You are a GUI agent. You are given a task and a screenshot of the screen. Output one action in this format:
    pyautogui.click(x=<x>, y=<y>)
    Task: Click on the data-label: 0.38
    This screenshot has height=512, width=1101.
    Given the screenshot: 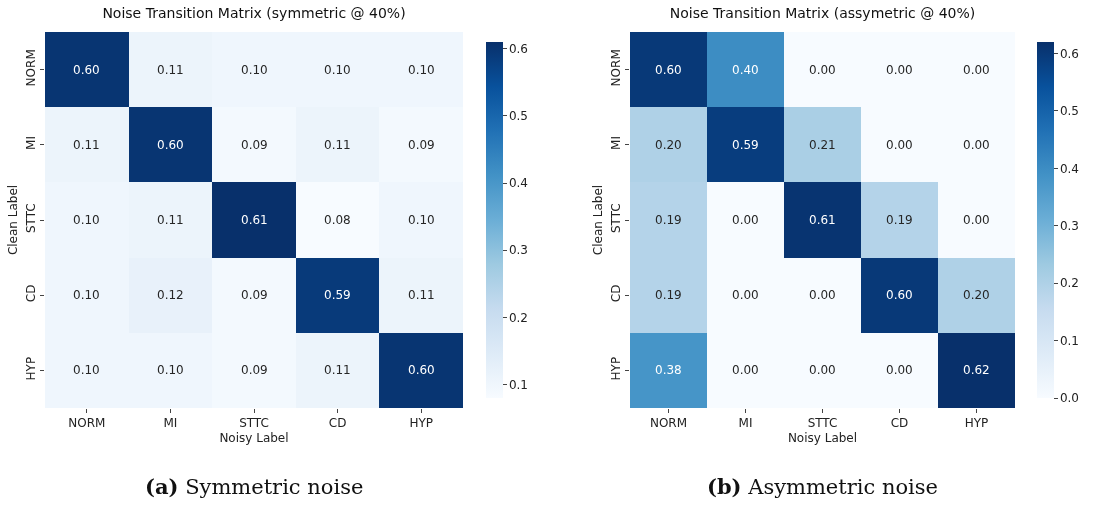 What is the action you would take?
    pyautogui.click(x=668, y=370)
    